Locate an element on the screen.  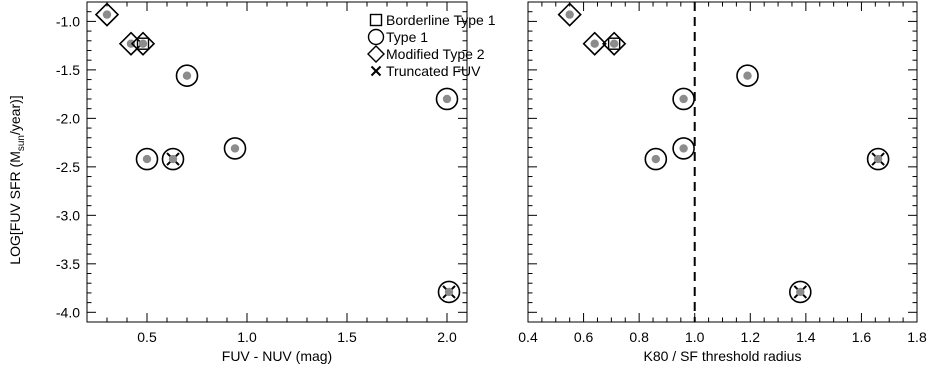
left-y-tick-label: -3.5 is located at coordinates (68, 264).